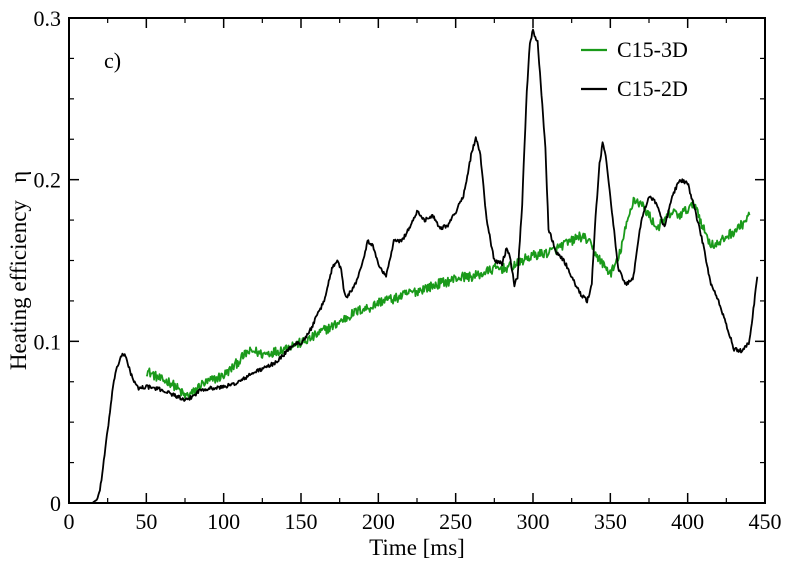 This screenshot has width=789, height=564. What do you see at coordinates (652, 88) in the screenshot?
I see `legend-label: C15-2D` at bounding box center [652, 88].